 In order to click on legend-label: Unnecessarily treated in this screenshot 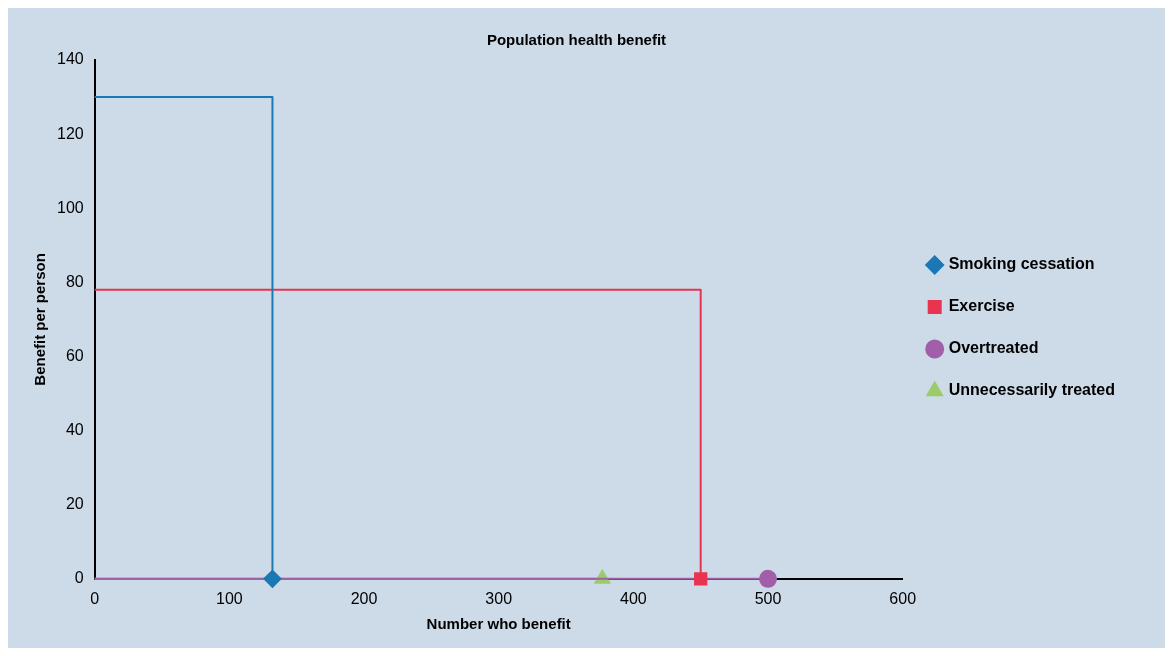, I will do `click(1032, 390)`.